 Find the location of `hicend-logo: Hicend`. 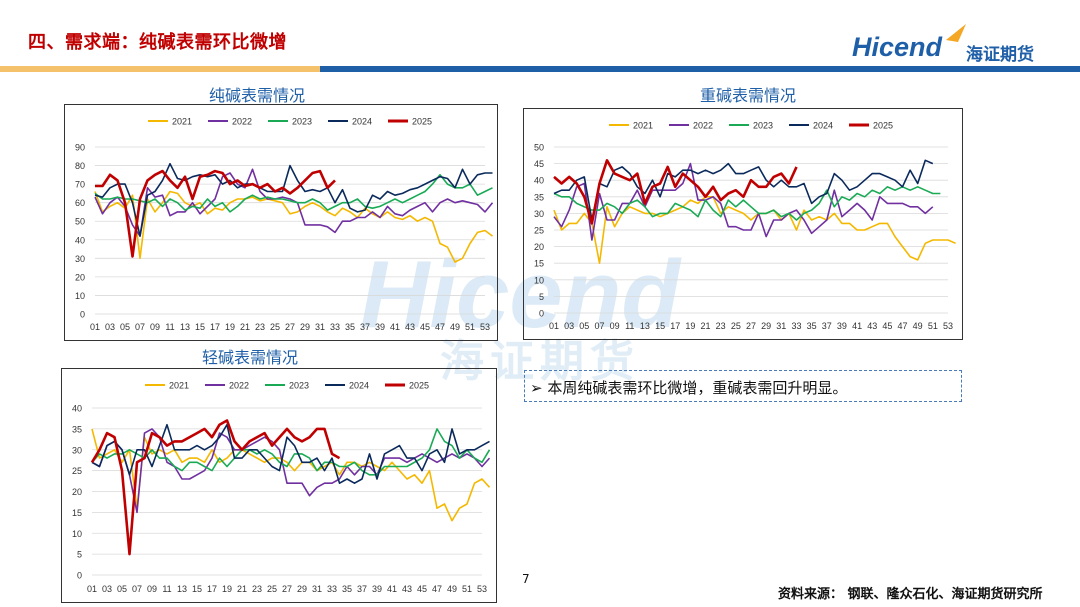

hicend-logo: Hicend is located at coordinates (909, 43).